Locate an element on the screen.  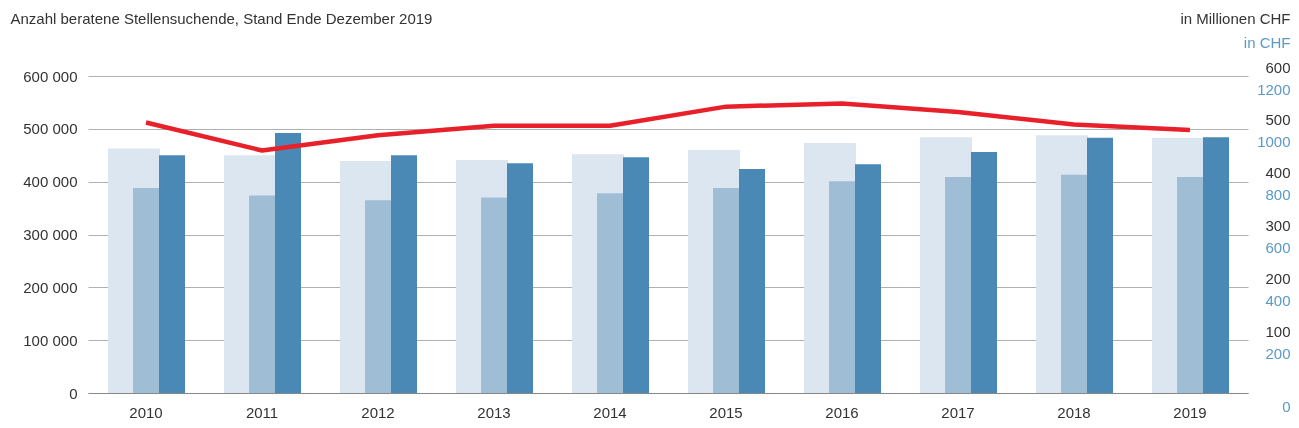
y-tick-label: 300 000 is located at coordinates (50, 234).